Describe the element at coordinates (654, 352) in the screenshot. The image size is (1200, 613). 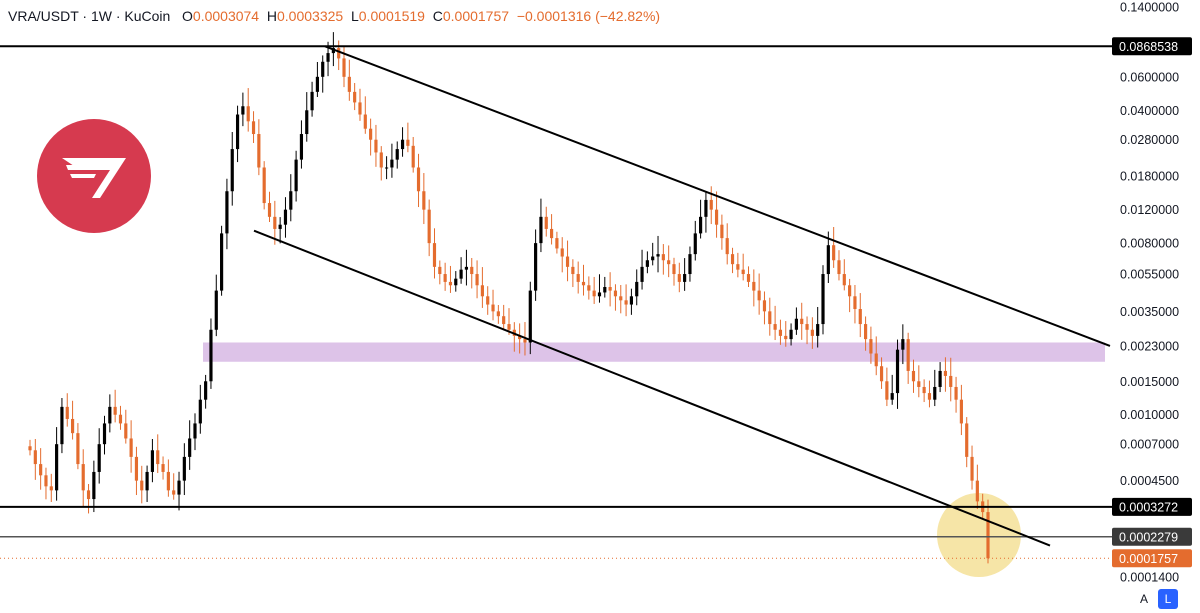
I see `support-zone` at that location.